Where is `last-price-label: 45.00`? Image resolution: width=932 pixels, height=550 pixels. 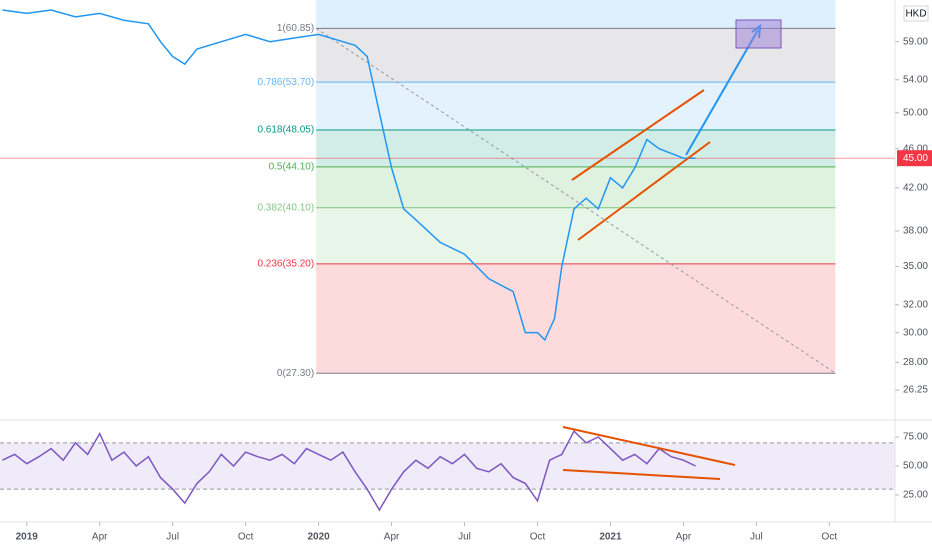
last-price-label: 45.00 is located at coordinates (915, 158).